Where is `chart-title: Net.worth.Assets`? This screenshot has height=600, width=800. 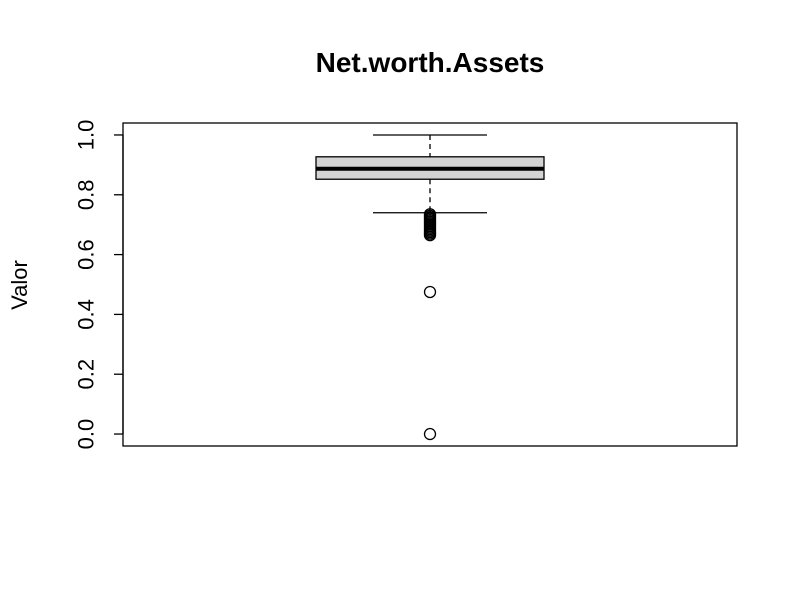 chart-title: Net.worth.Assets is located at coordinates (430, 62).